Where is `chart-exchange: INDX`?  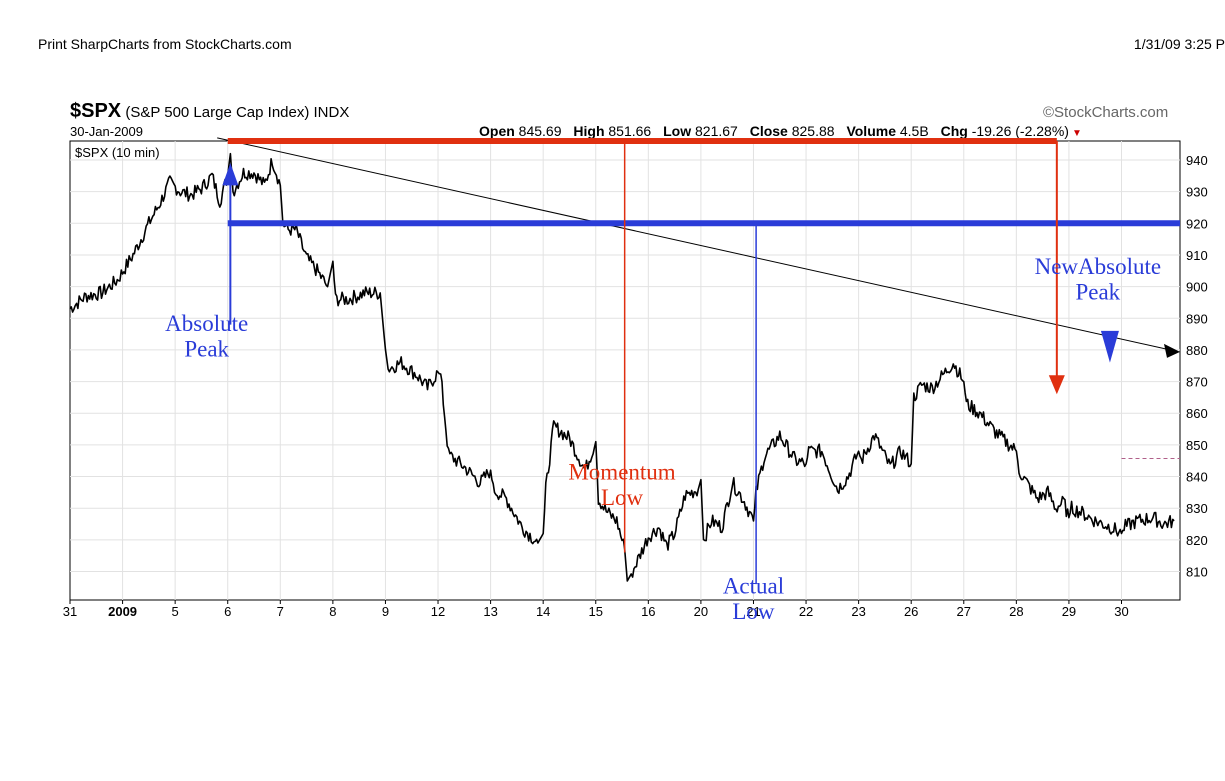 chart-exchange: INDX is located at coordinates (331, 112).